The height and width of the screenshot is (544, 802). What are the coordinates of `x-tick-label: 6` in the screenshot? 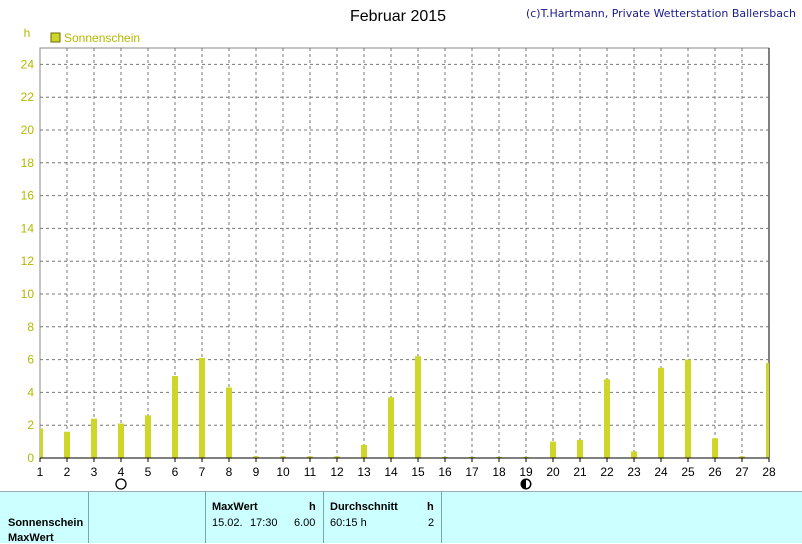 It's located at (175, 472).